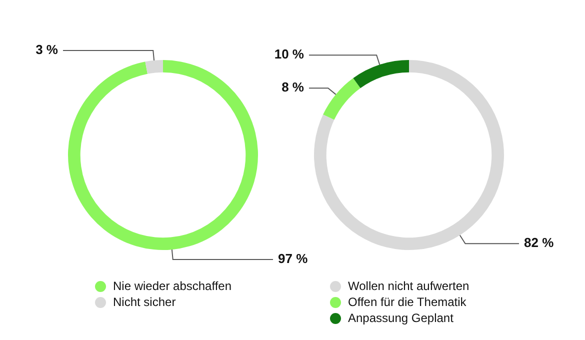  I want to click on legend-label: Nicht sicher, so click(144, 302).